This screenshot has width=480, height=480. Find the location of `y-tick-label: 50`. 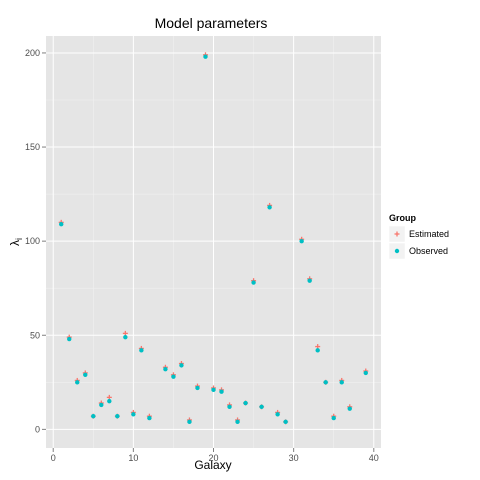

y-tick-label: 50 is located at coordinates (35, 335).